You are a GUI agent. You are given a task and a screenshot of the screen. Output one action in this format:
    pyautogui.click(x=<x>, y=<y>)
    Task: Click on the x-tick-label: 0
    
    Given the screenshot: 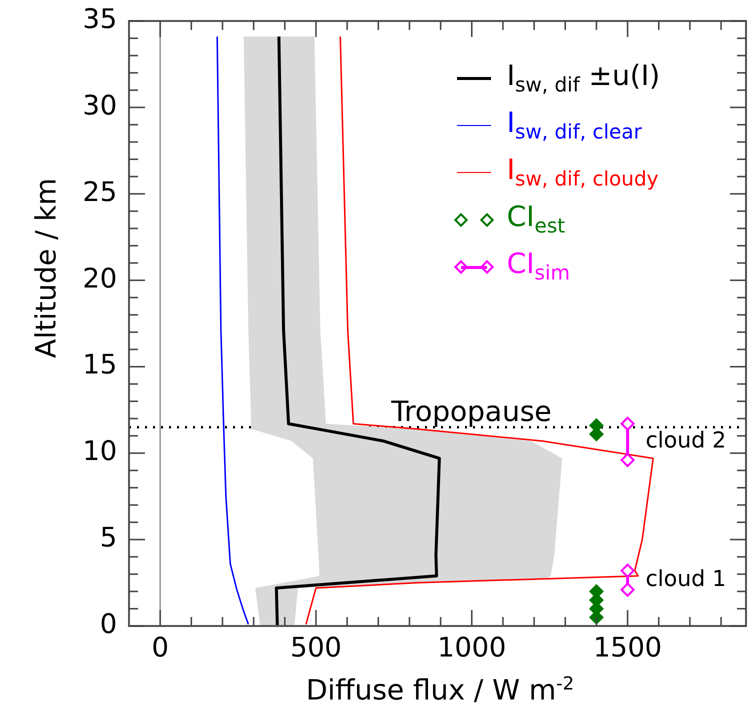 What is the action you would take?
    pyautogui.click(x=160, y=648)
    